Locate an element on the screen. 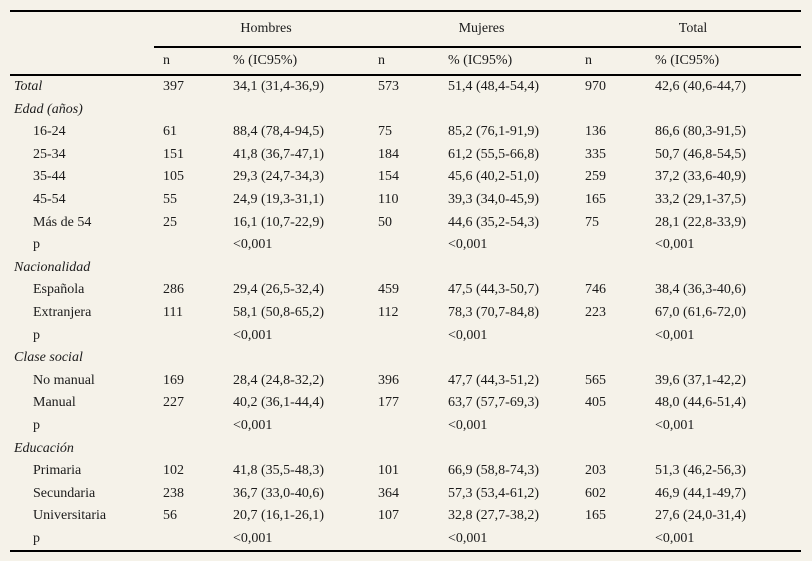 This screenshot has width=812, height=561. n-value: 223 is located at coordinates (596, 312).